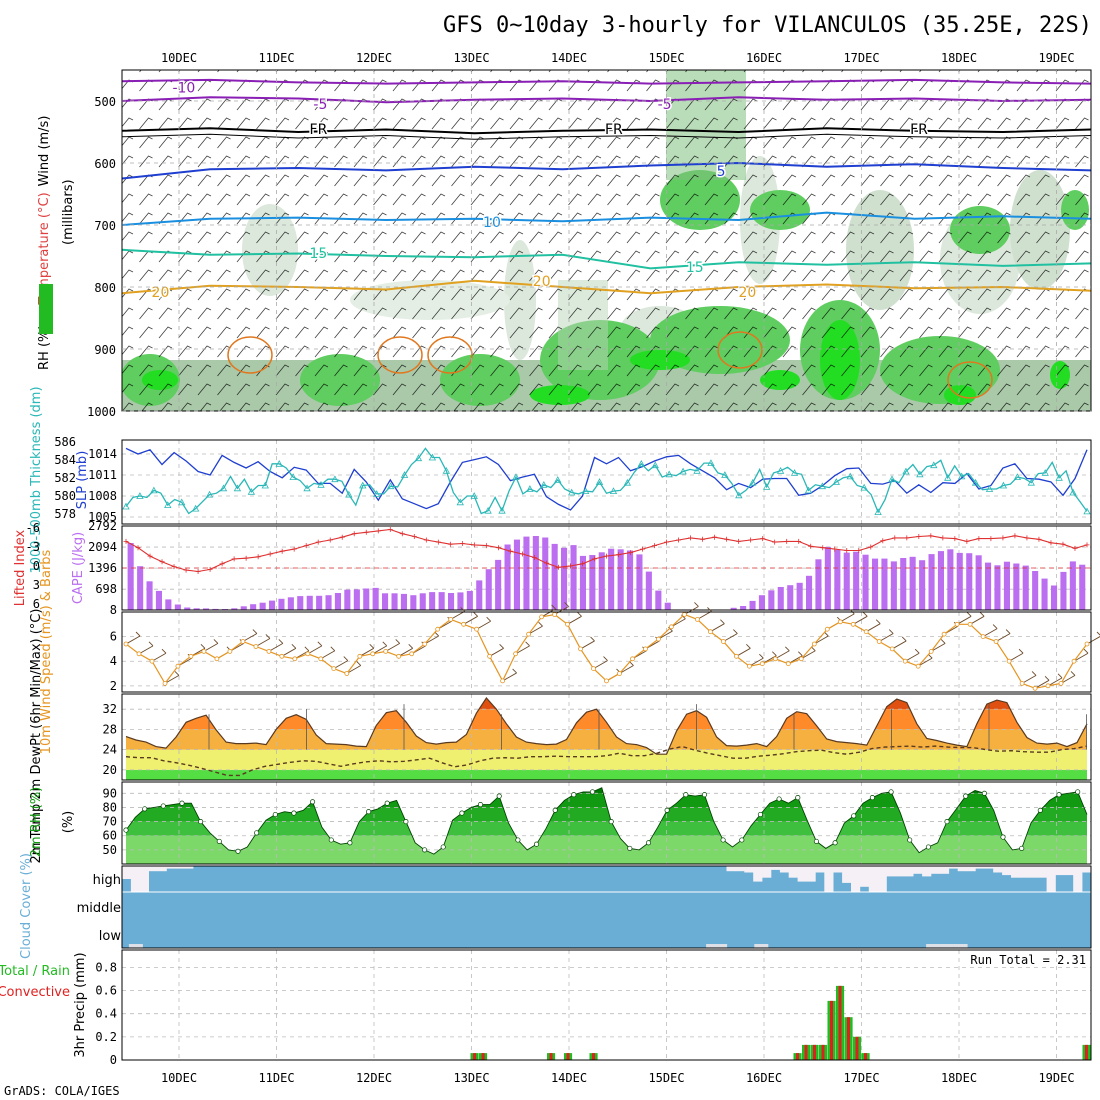 The image size is (1100, 1100). What do you see at coordinates (101, 412) in the screenshot?
I see `pressure-tick: 1000` at bounding box center [101, 412].